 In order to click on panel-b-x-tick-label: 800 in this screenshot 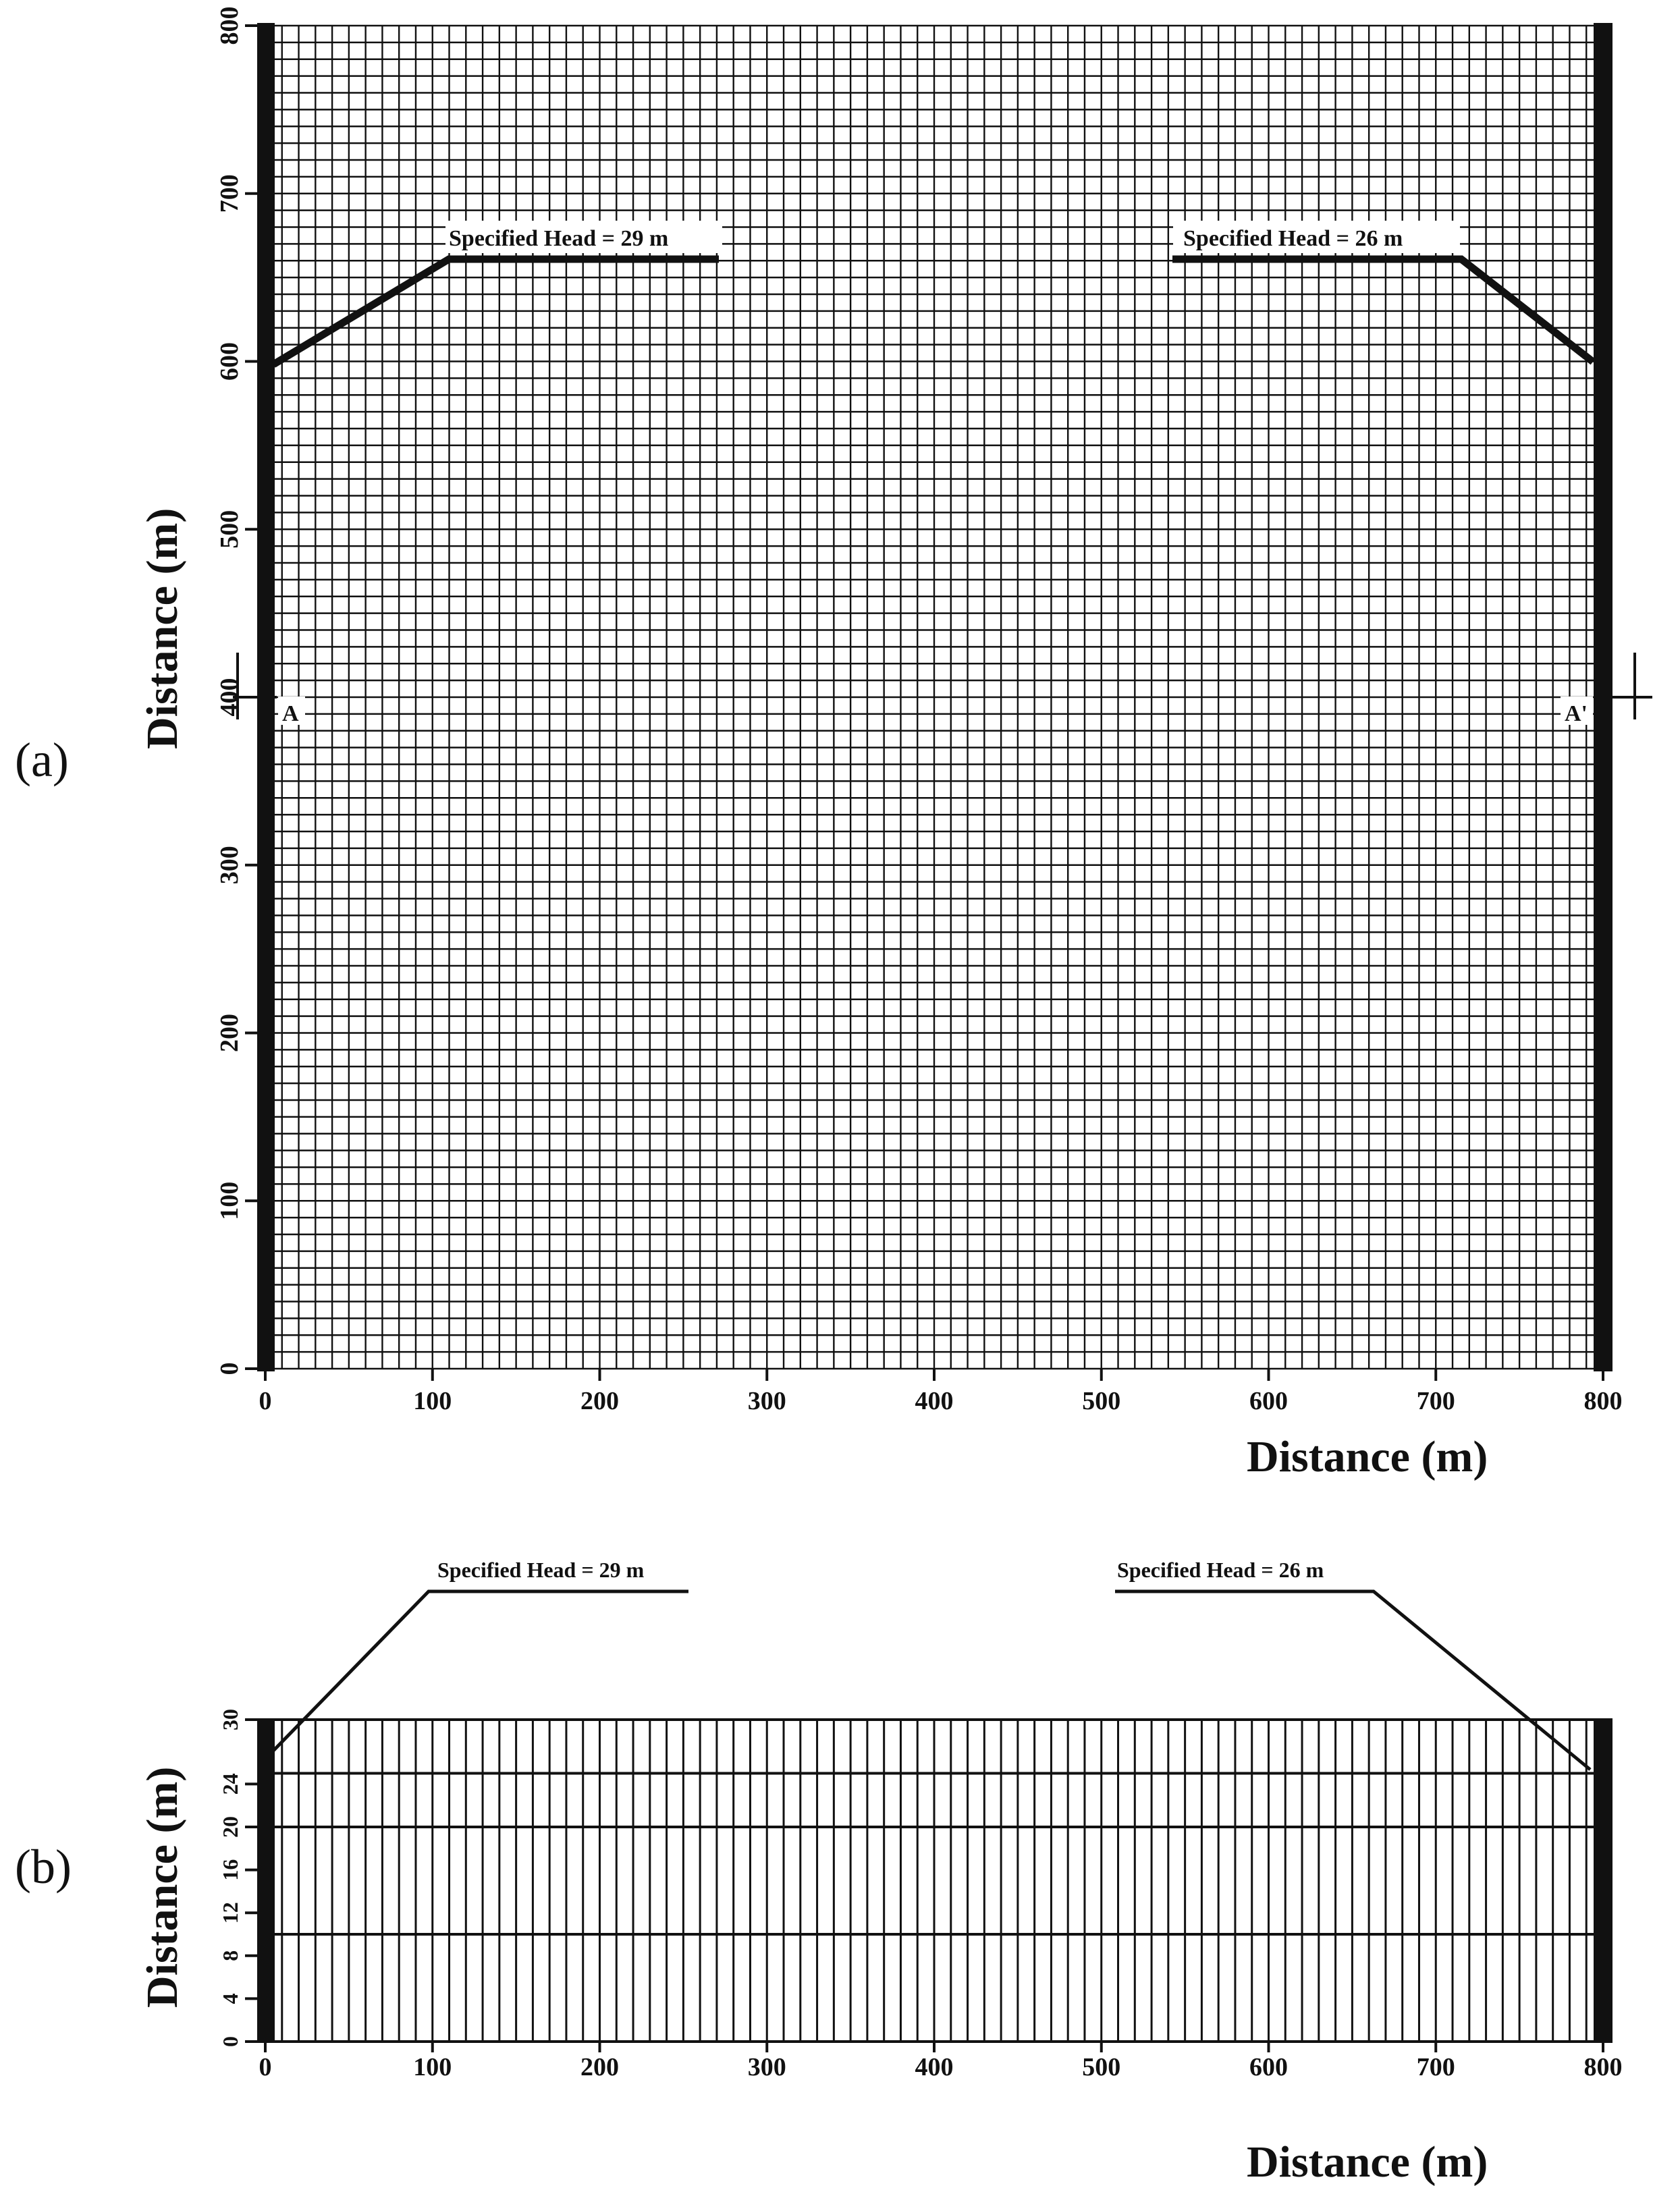, I will do `click(1603, 2067)`.